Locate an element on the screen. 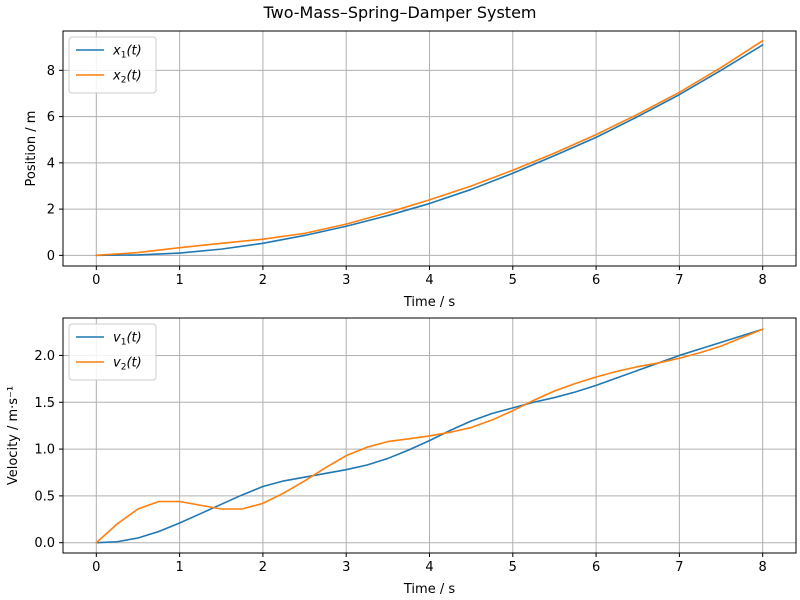 The width and height of the screenshot is (800, 600). velocity-x-tick-label: 7 is located at coordinates (679, 567).